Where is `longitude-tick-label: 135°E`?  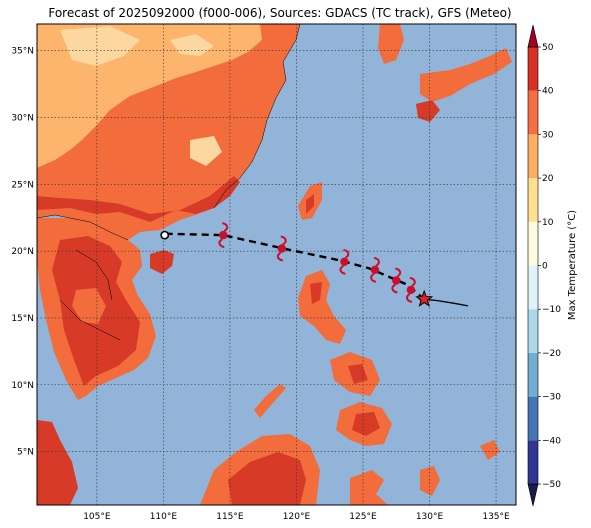 longitude-tick-label: 135°E is located at coordinates (496, 517).